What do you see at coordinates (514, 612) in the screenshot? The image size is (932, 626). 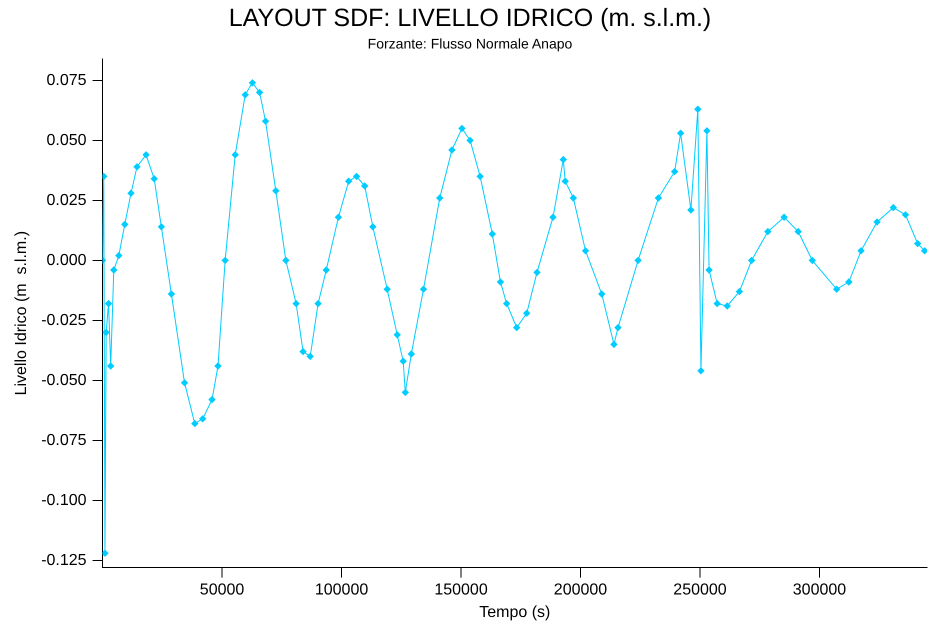 I see `x-axis-title: Tempo (s)` at bounding box center [514, 612].